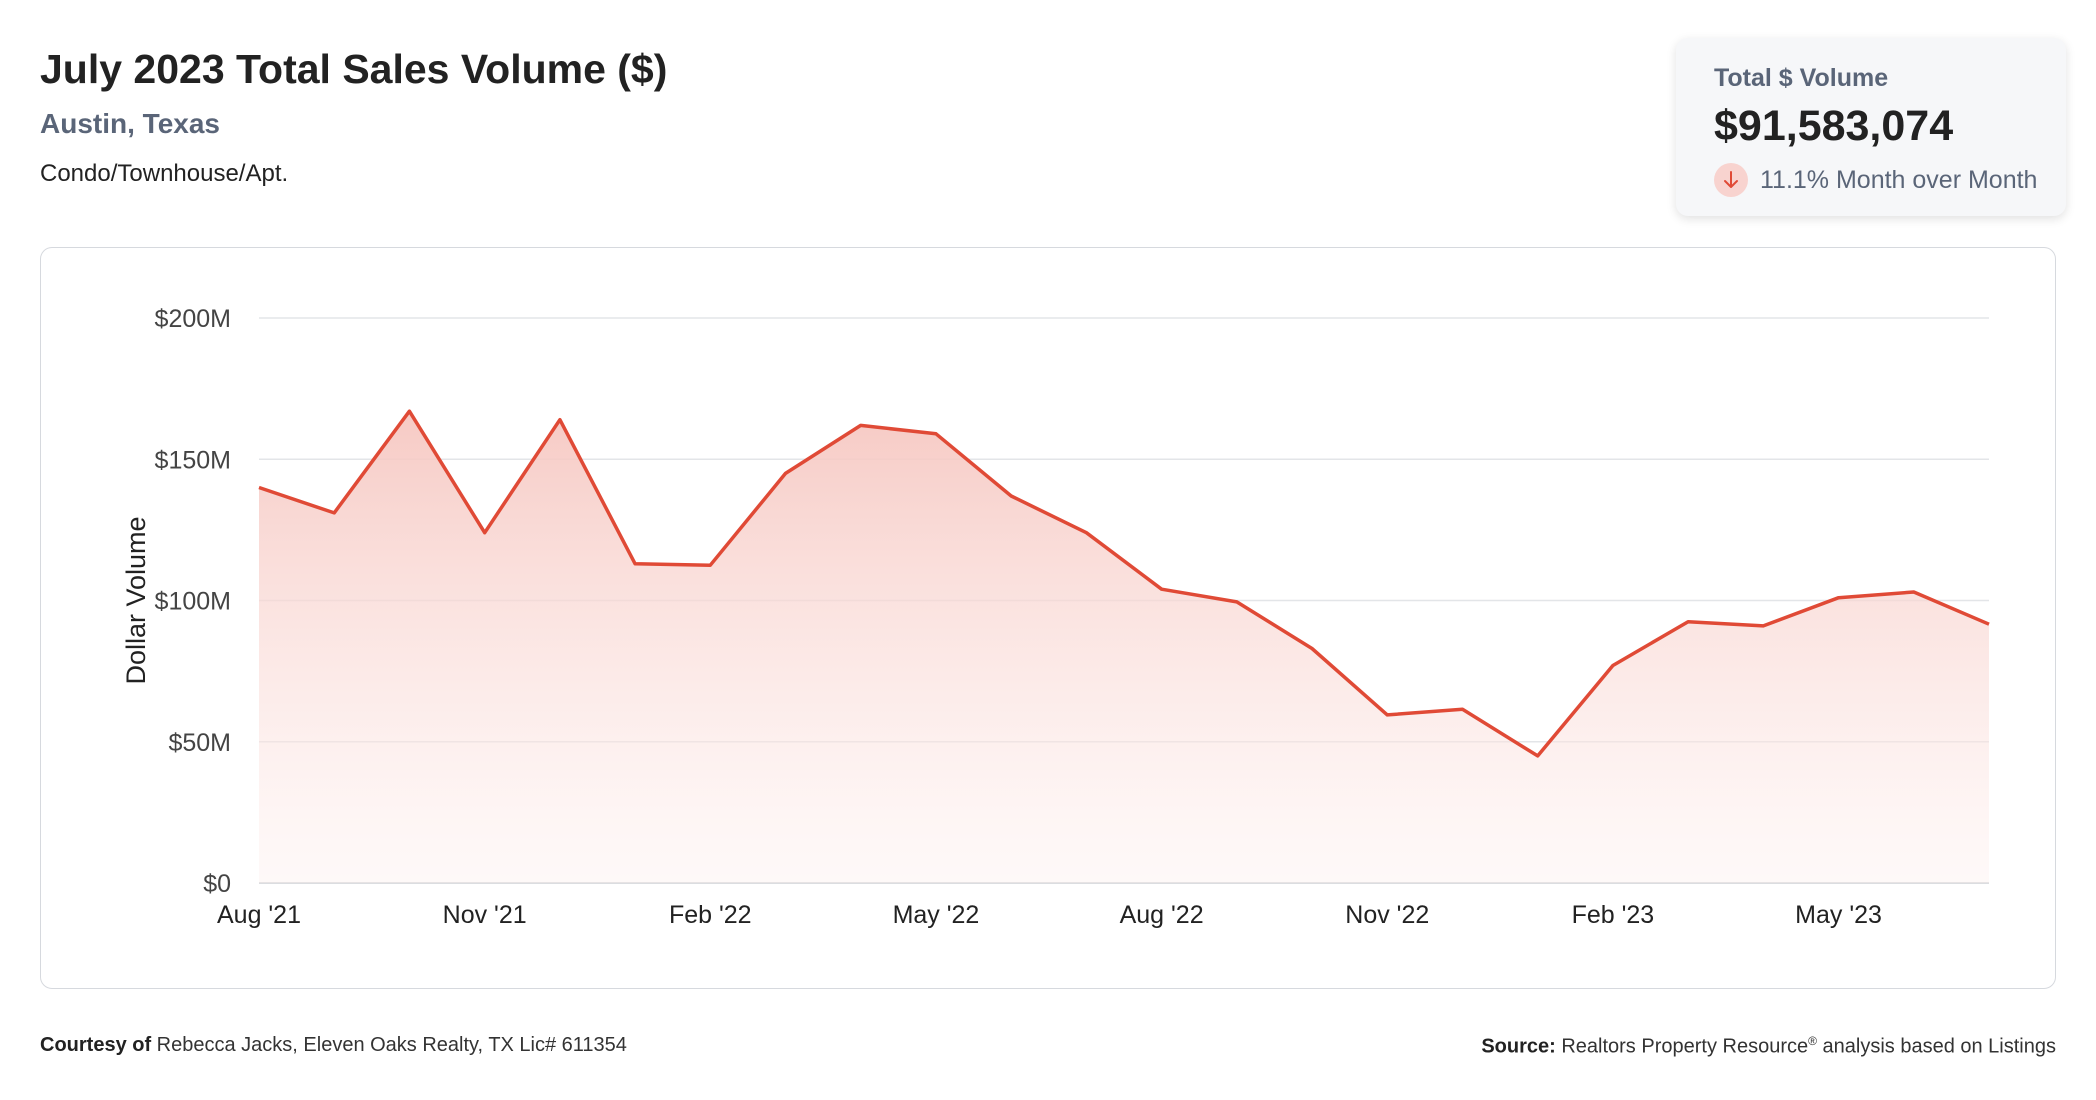 The height and width of the screenshot is (1100, 2096). I want to click on x-tick-label: Feb '23, so click(1613, 915).